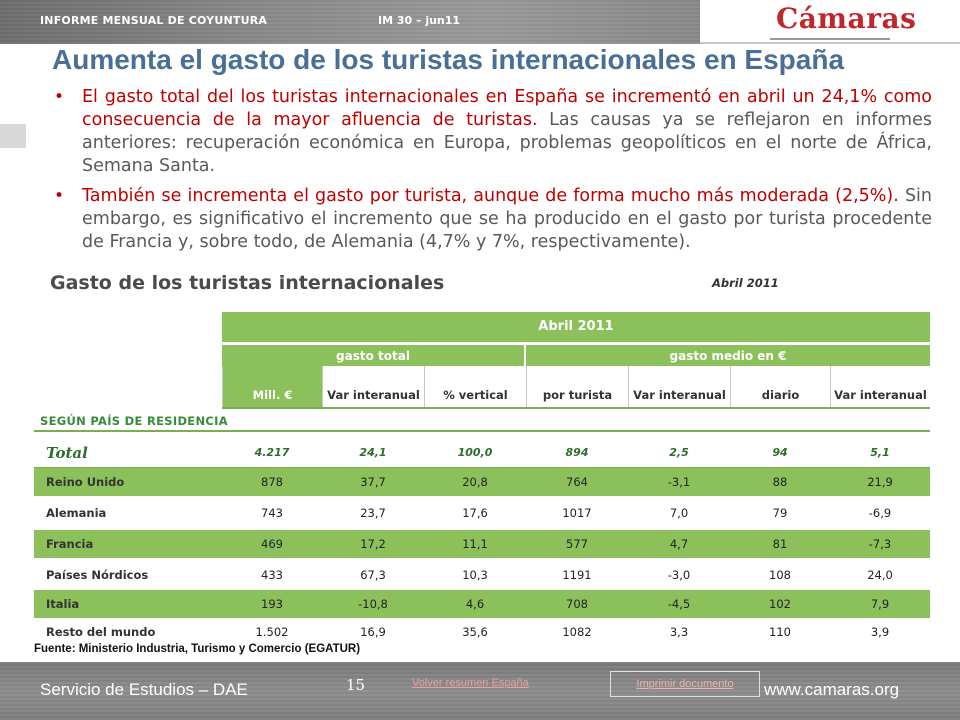 This screenshot has width=960, height=720. I want to click on table-cell: -4,5, so click(679, 604).